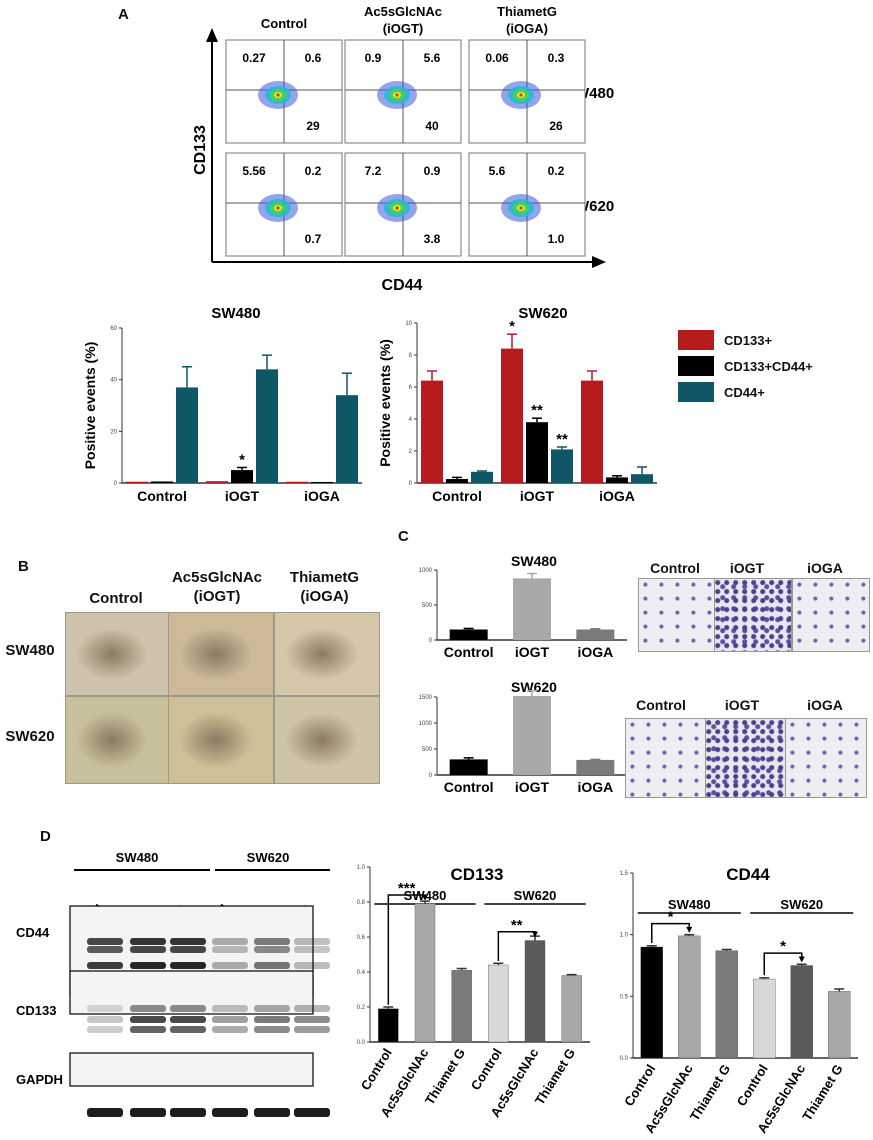  Describe the element at coordinates (599, 262) in the screenshot. I see `x-axis-arrow` at that location.